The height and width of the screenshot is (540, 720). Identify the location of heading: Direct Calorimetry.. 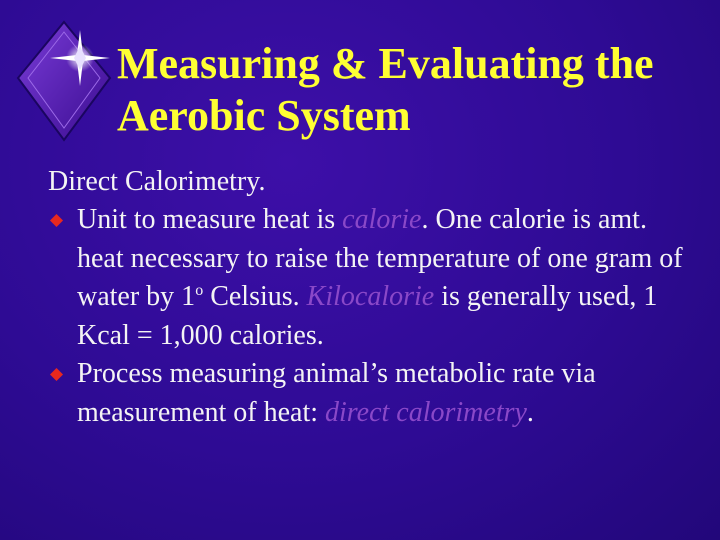
(157, 181).